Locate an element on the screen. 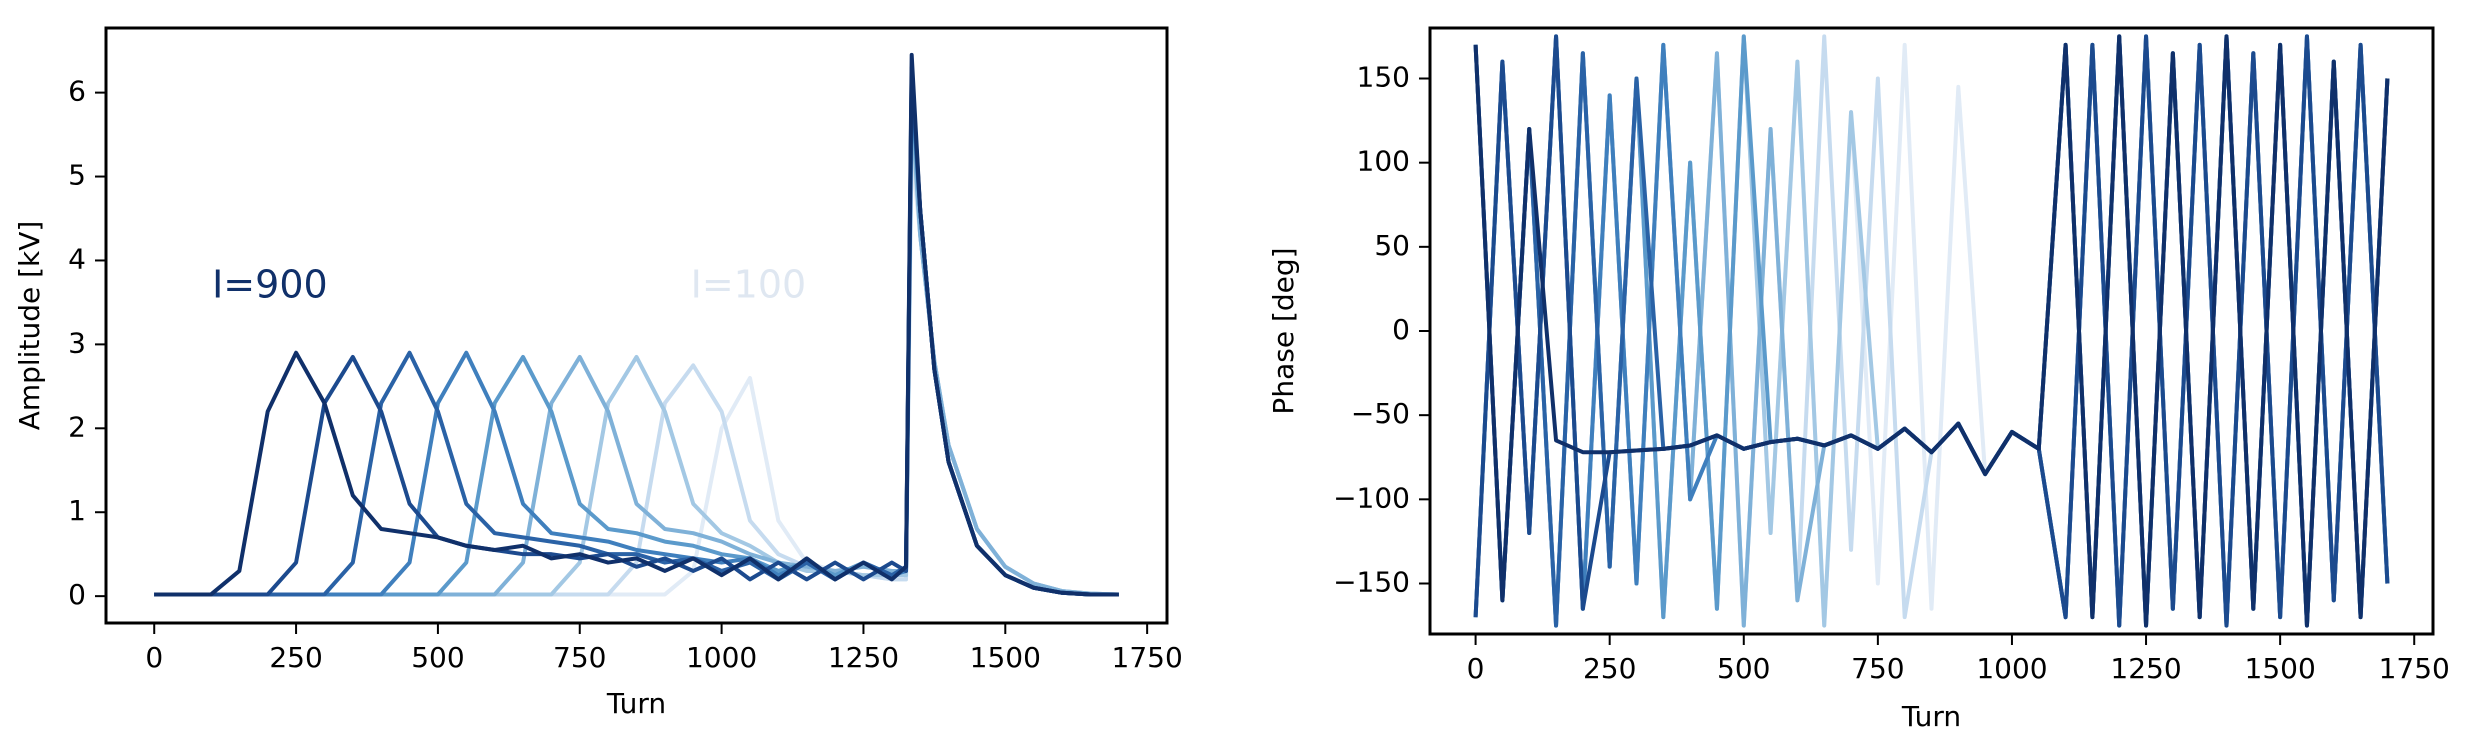  y-tick-label: 4 is located at coordinates (77, 258).